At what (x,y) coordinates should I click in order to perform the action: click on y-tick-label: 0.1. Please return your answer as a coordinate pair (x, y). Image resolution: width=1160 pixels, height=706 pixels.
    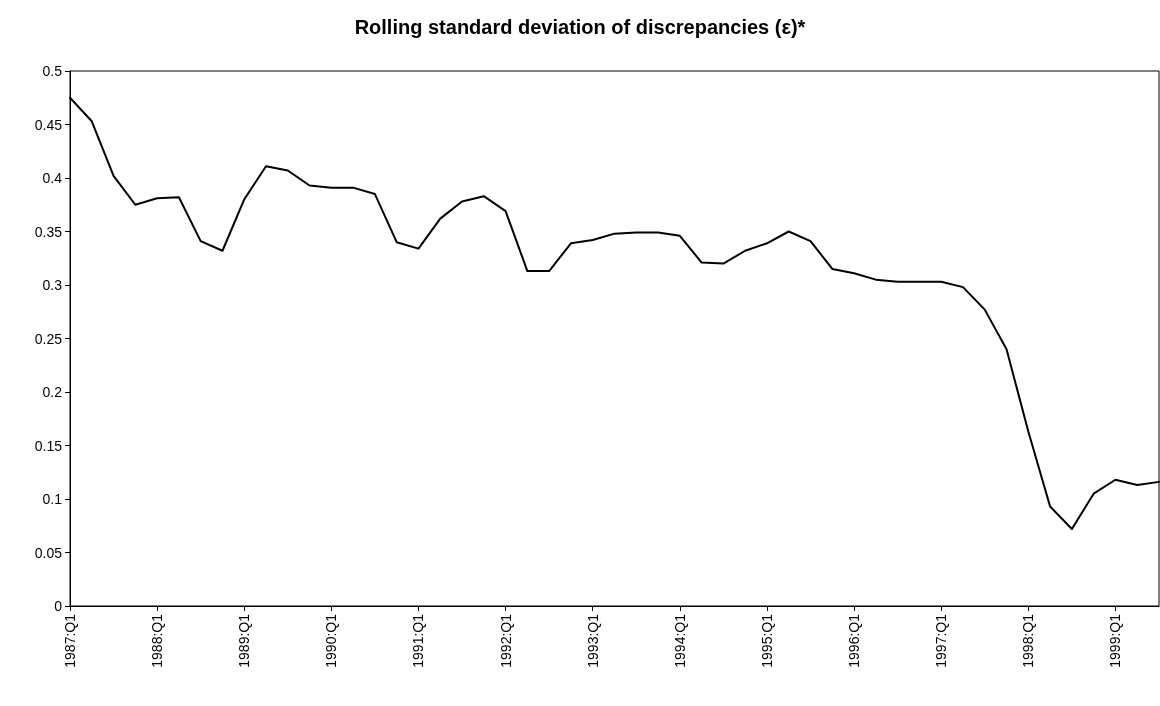
    Looking at the image, I should click on (52, 499).